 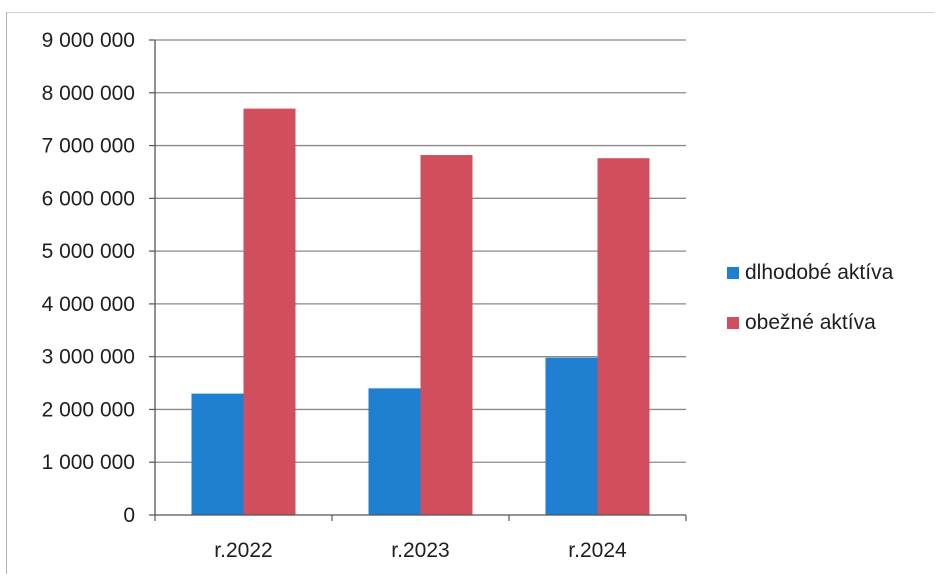 I want to click on x-tick-labels: r.2022 r.2023 r.2024, so click(x=420, y=550).